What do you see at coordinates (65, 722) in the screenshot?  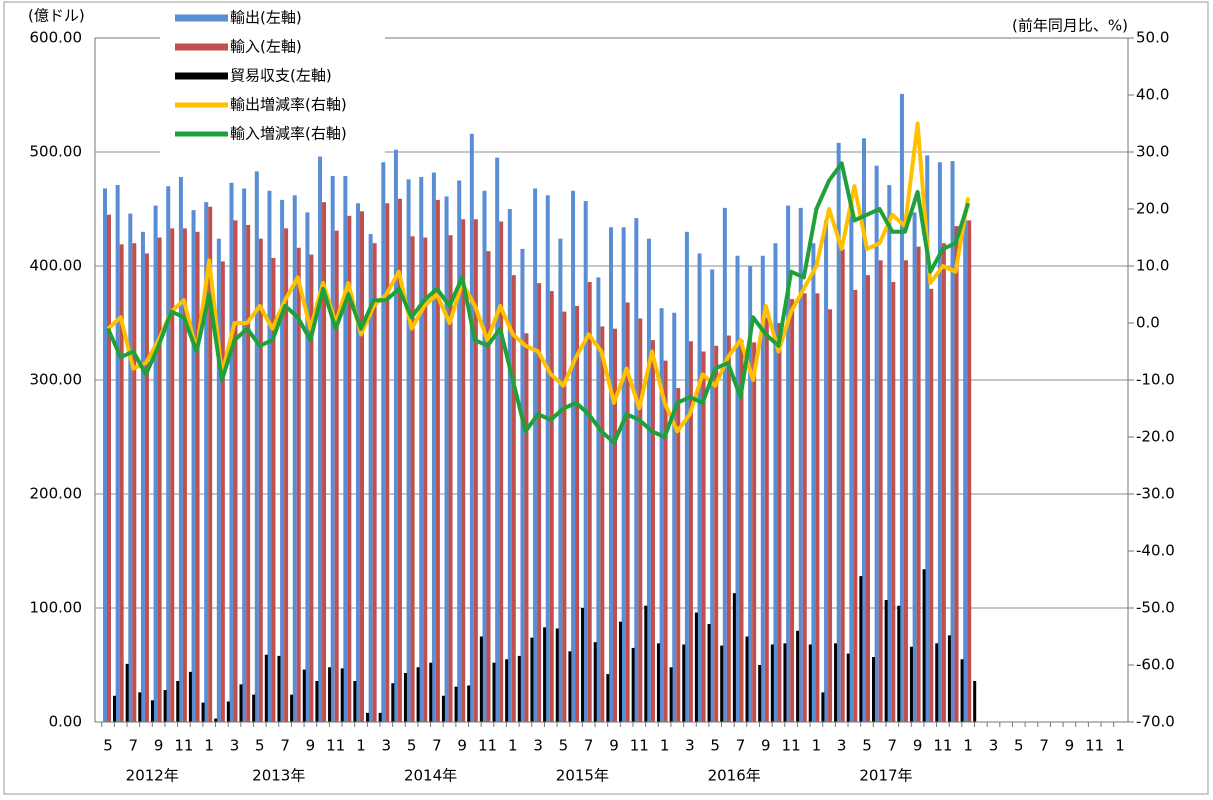 I see `y-tick-label: 0.00` at bounding box center [65, 722].